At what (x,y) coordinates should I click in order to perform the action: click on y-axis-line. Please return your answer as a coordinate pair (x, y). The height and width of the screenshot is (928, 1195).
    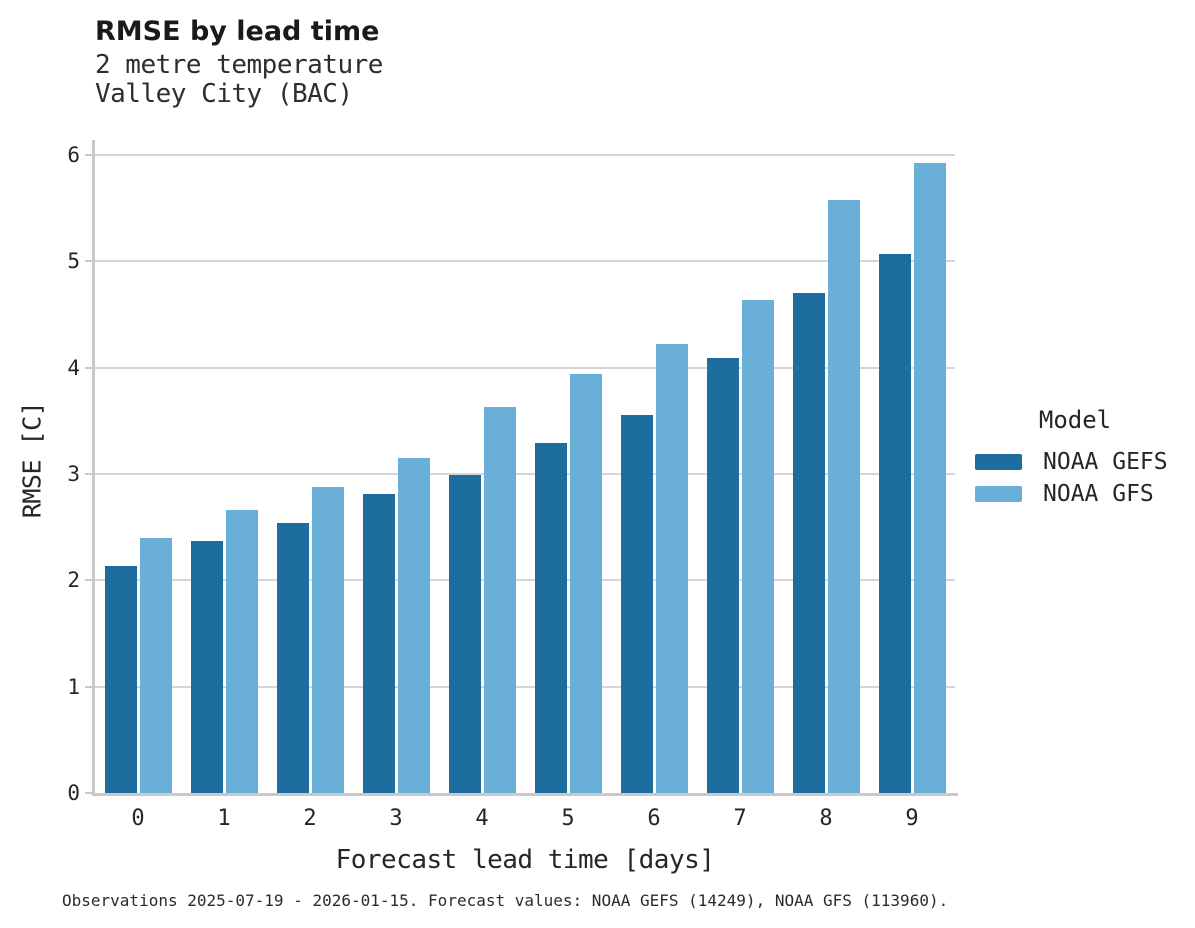
    Looking at the image, I should click on (93, 468).